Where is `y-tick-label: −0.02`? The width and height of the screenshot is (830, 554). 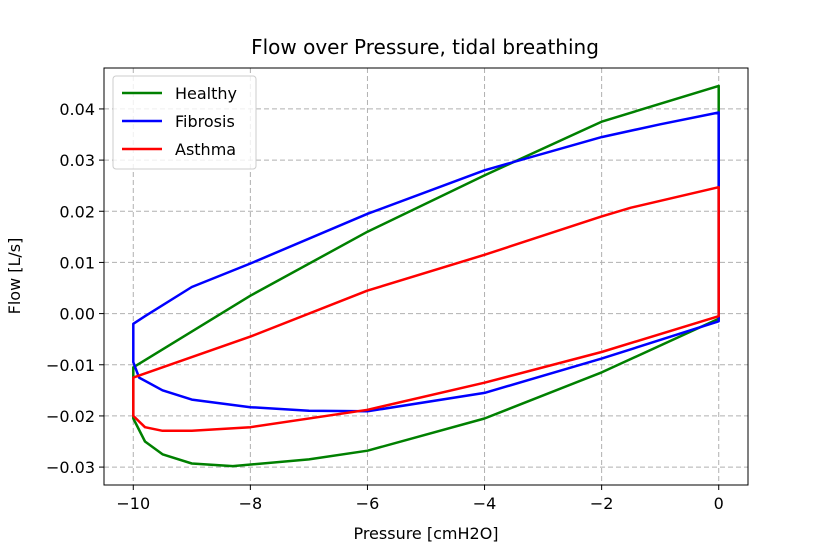
y-tick-label: −0.02 is located at coordinates (70, 416).